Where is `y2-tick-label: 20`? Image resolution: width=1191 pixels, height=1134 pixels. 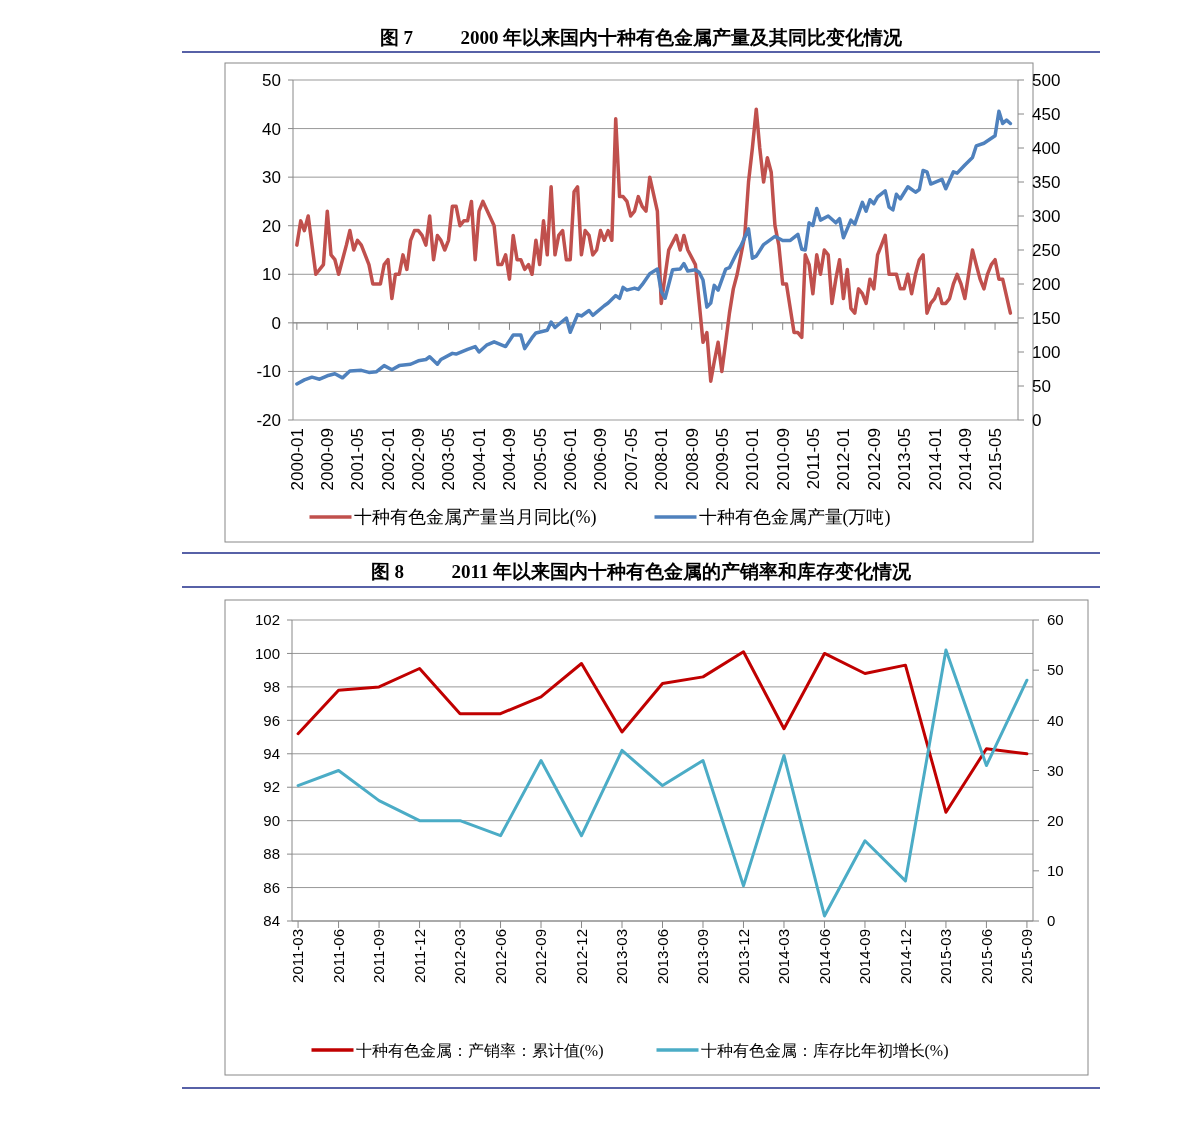 y2-tick-label: 20 is located at coordinates (1055, 820).